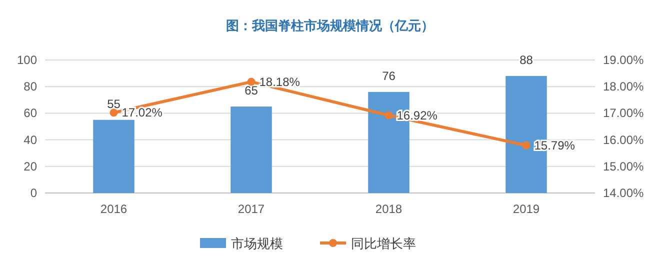 This screenshot has width=661, height=275. Describe the element at coordinates (251, 91) in the screenshot. I see `data-label: 65` at that location.